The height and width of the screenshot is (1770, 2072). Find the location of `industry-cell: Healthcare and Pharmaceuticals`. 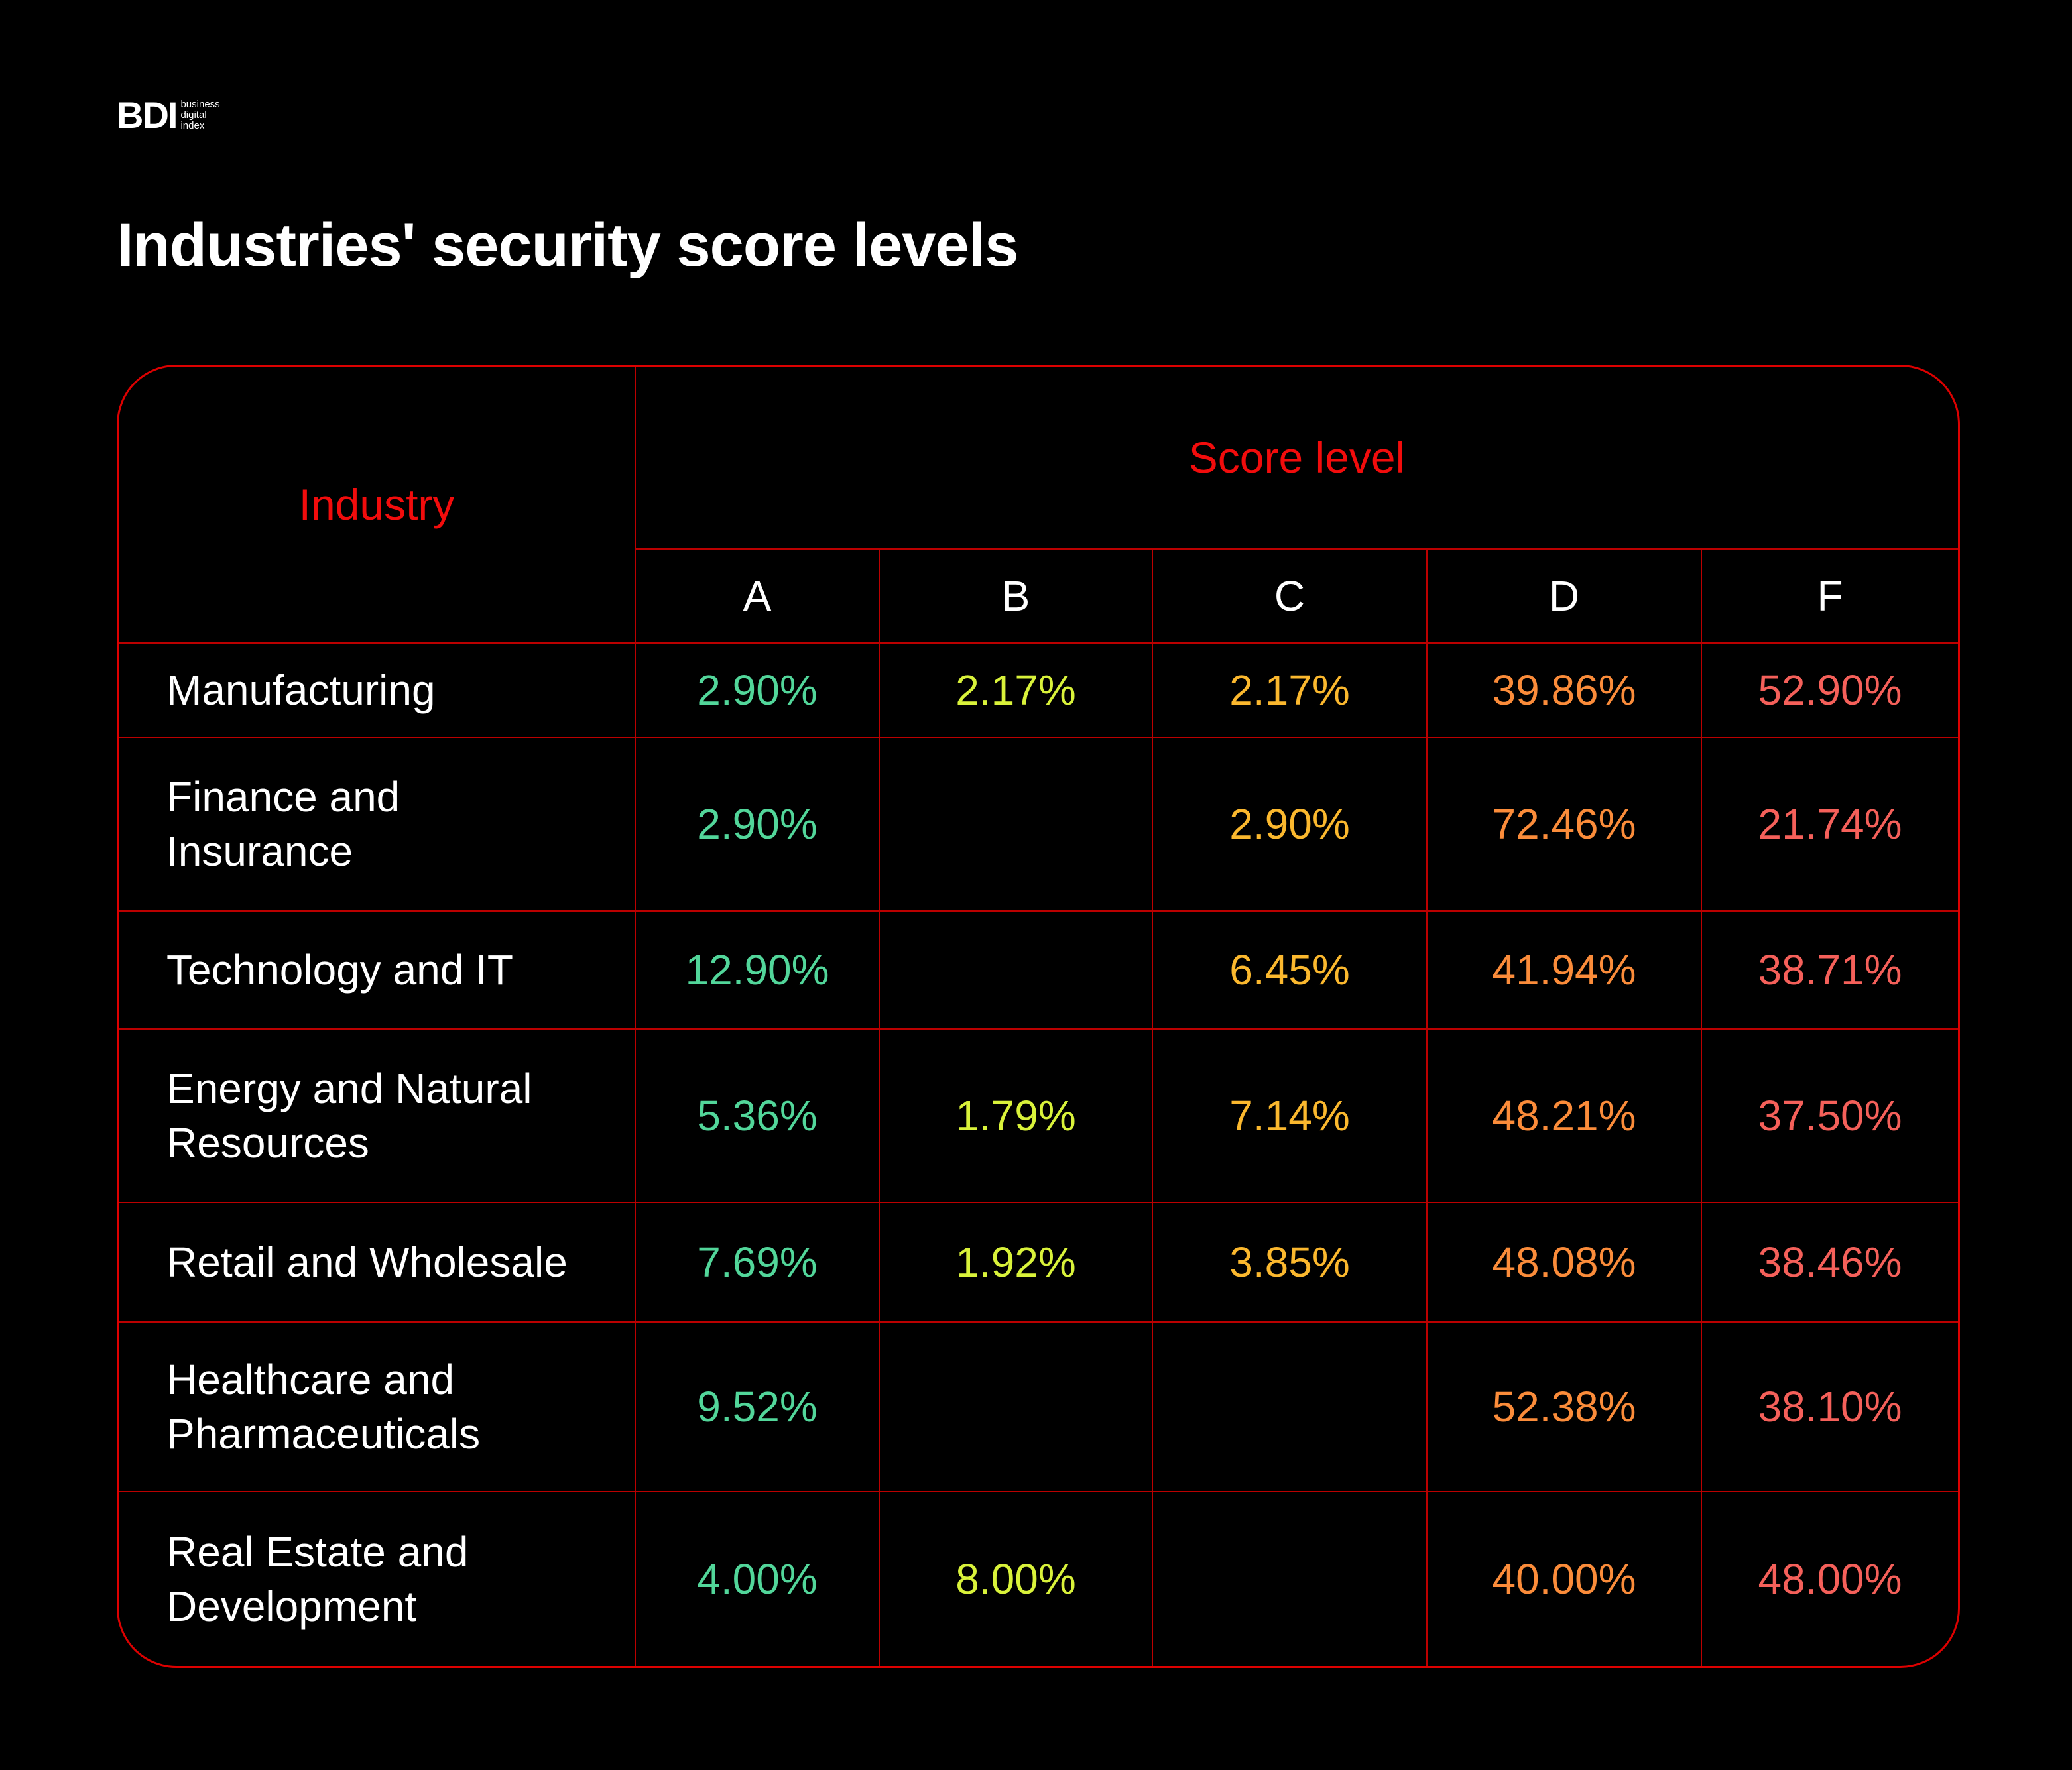

industry-cell: Healthcare and Pharmaceuticals is located at coordinates (377, 1407).